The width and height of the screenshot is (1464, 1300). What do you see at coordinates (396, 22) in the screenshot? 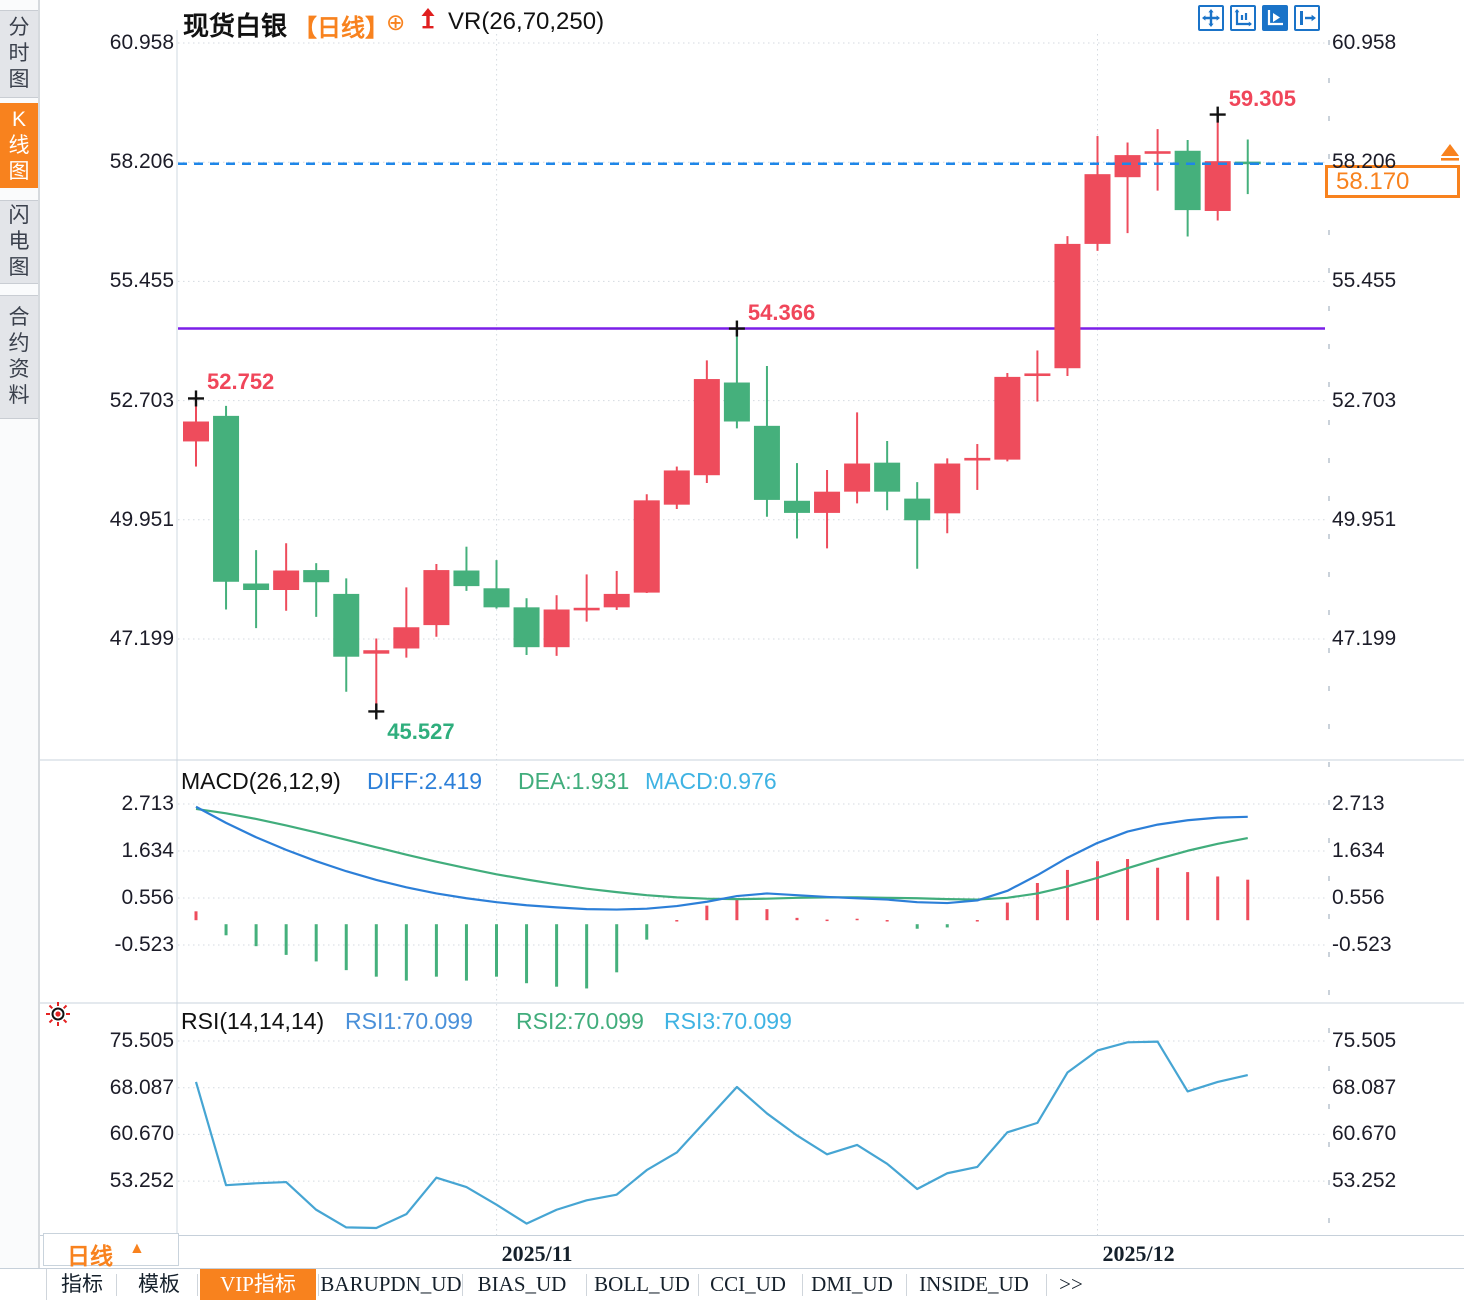
I see `circle-plus-icon: ⊕` at bounding box center [396, 22].